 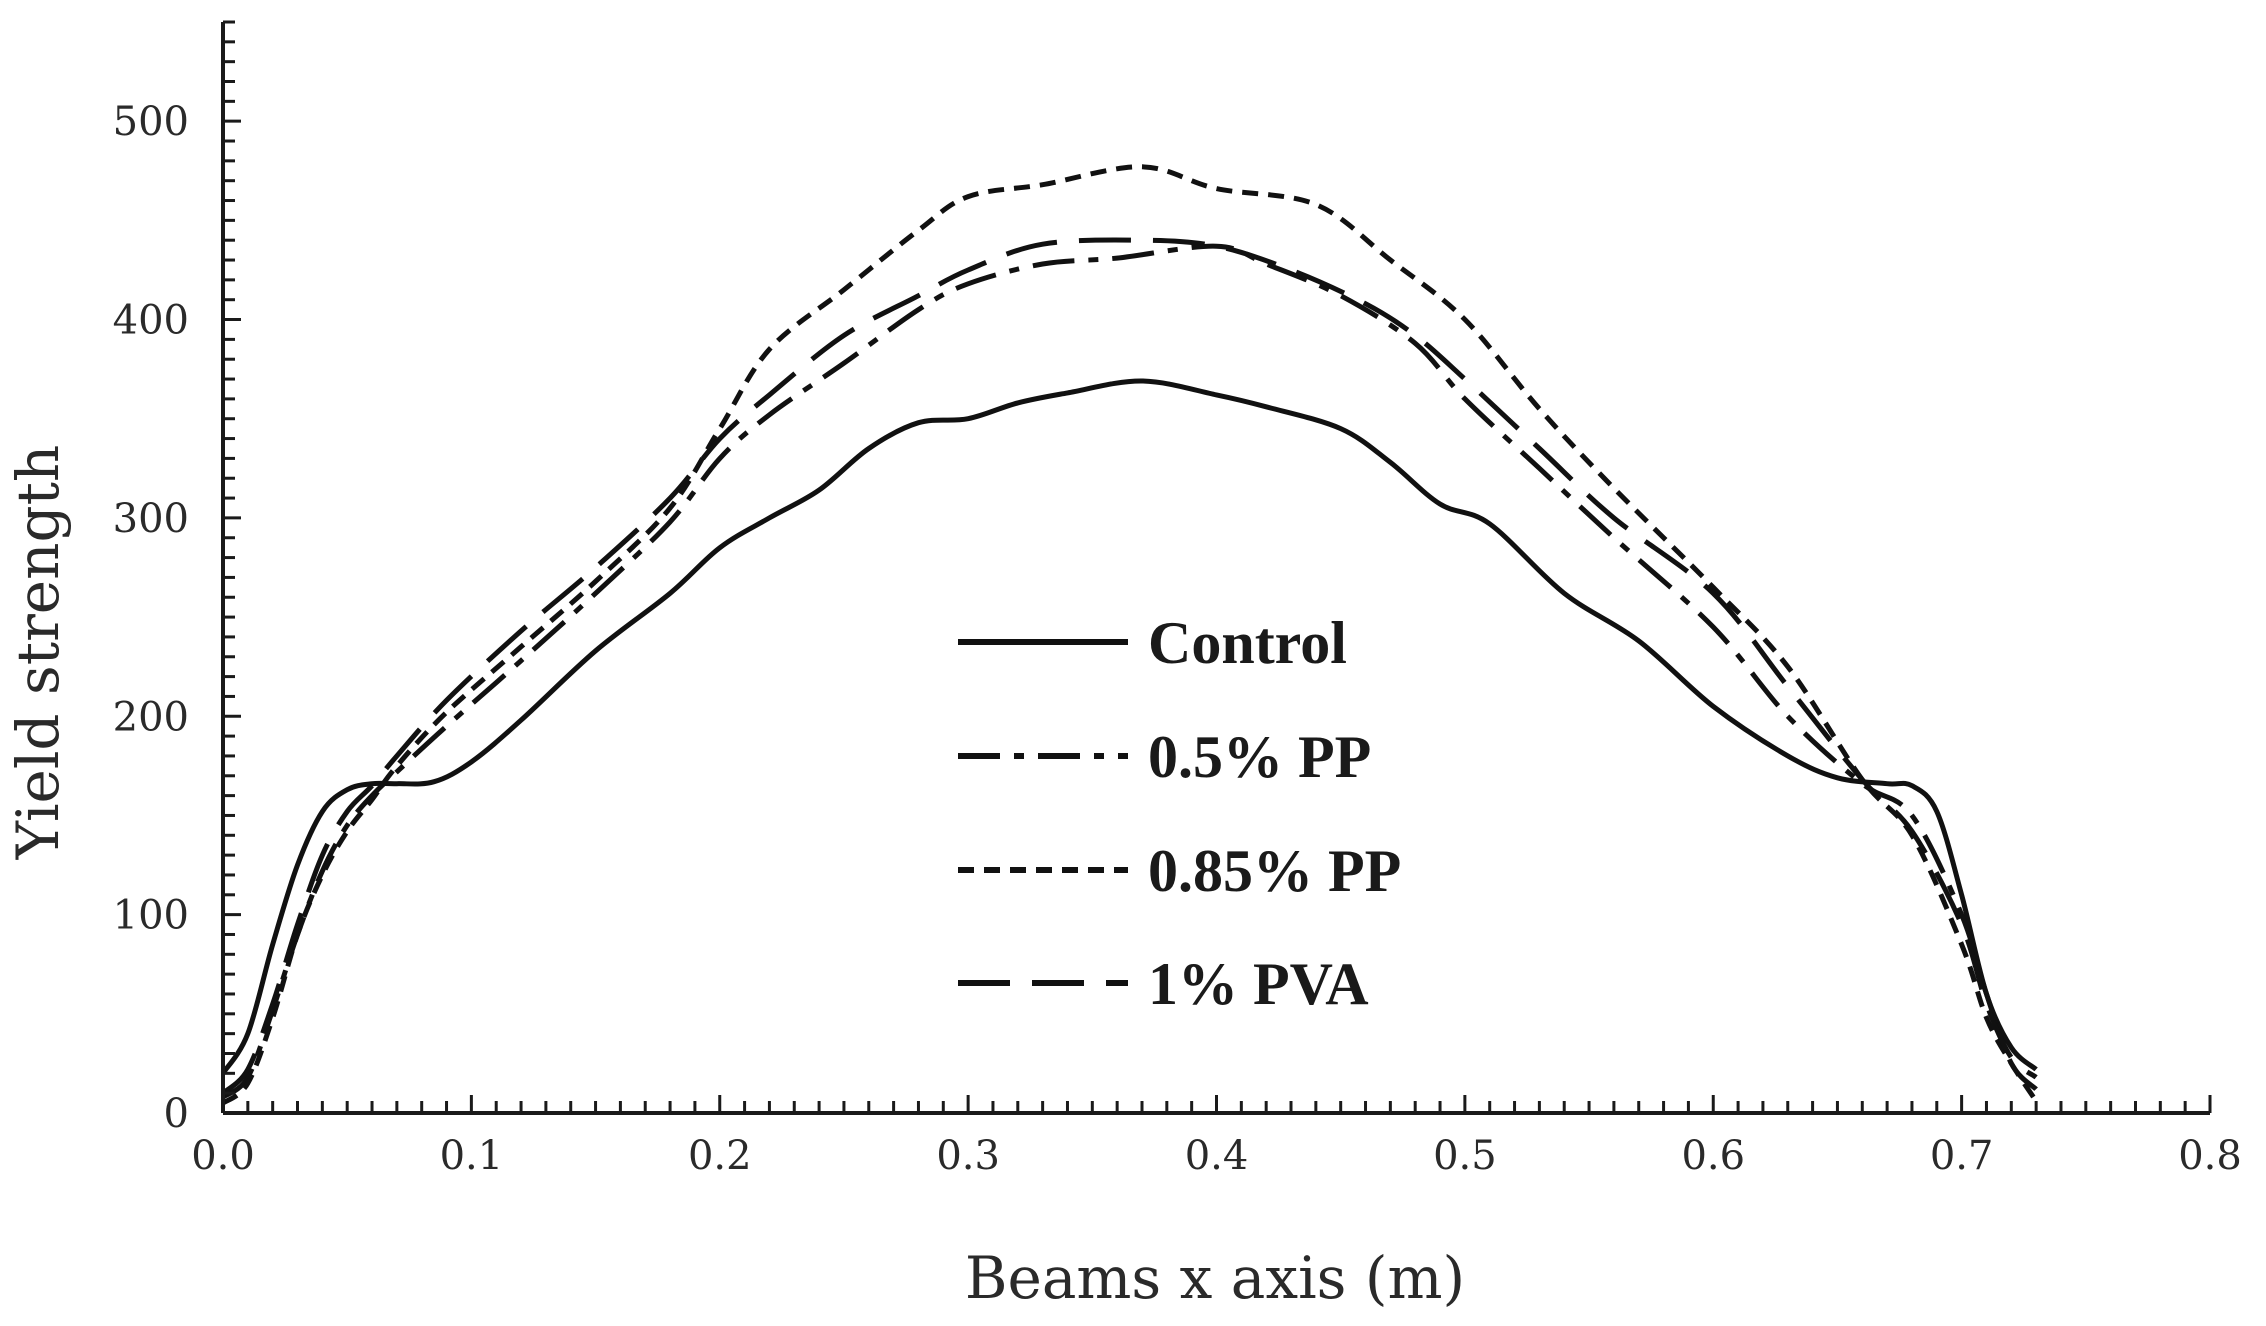 I want to click on x-tick-label: 0.1, so click(x=472, y=1156).